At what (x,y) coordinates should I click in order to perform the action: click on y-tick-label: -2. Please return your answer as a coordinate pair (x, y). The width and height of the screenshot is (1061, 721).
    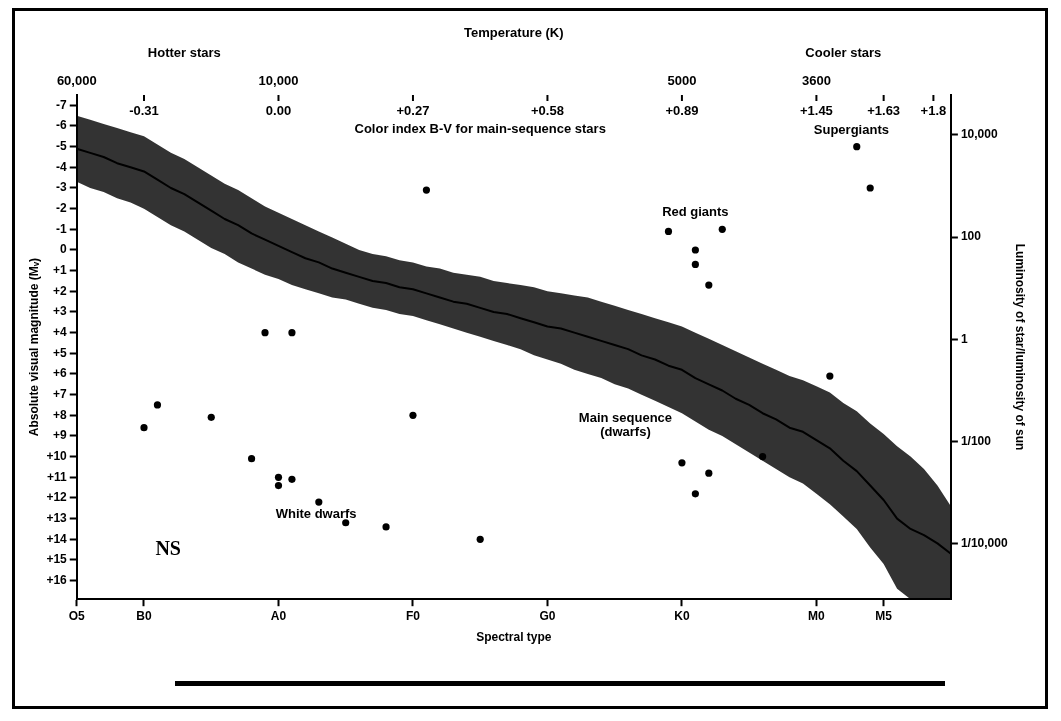
    Looking at the image, I should click on (62, 207).